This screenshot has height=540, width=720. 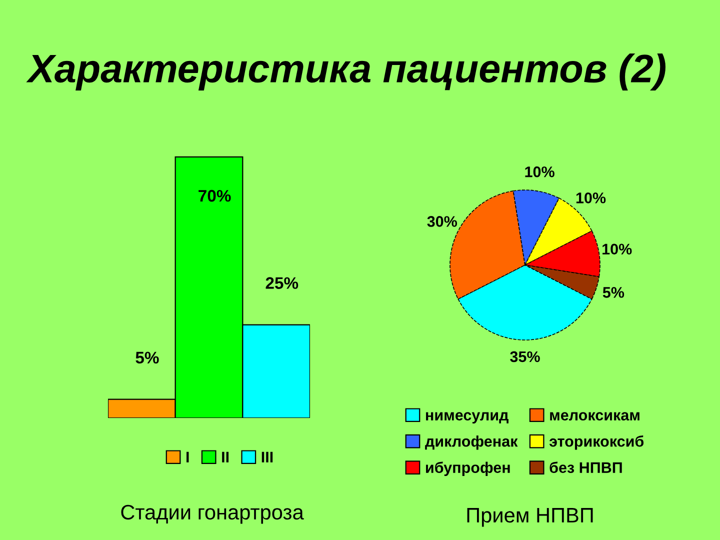 I want to click on x-axis-title: Стадии гонартроза, so click(x=212, y=514).